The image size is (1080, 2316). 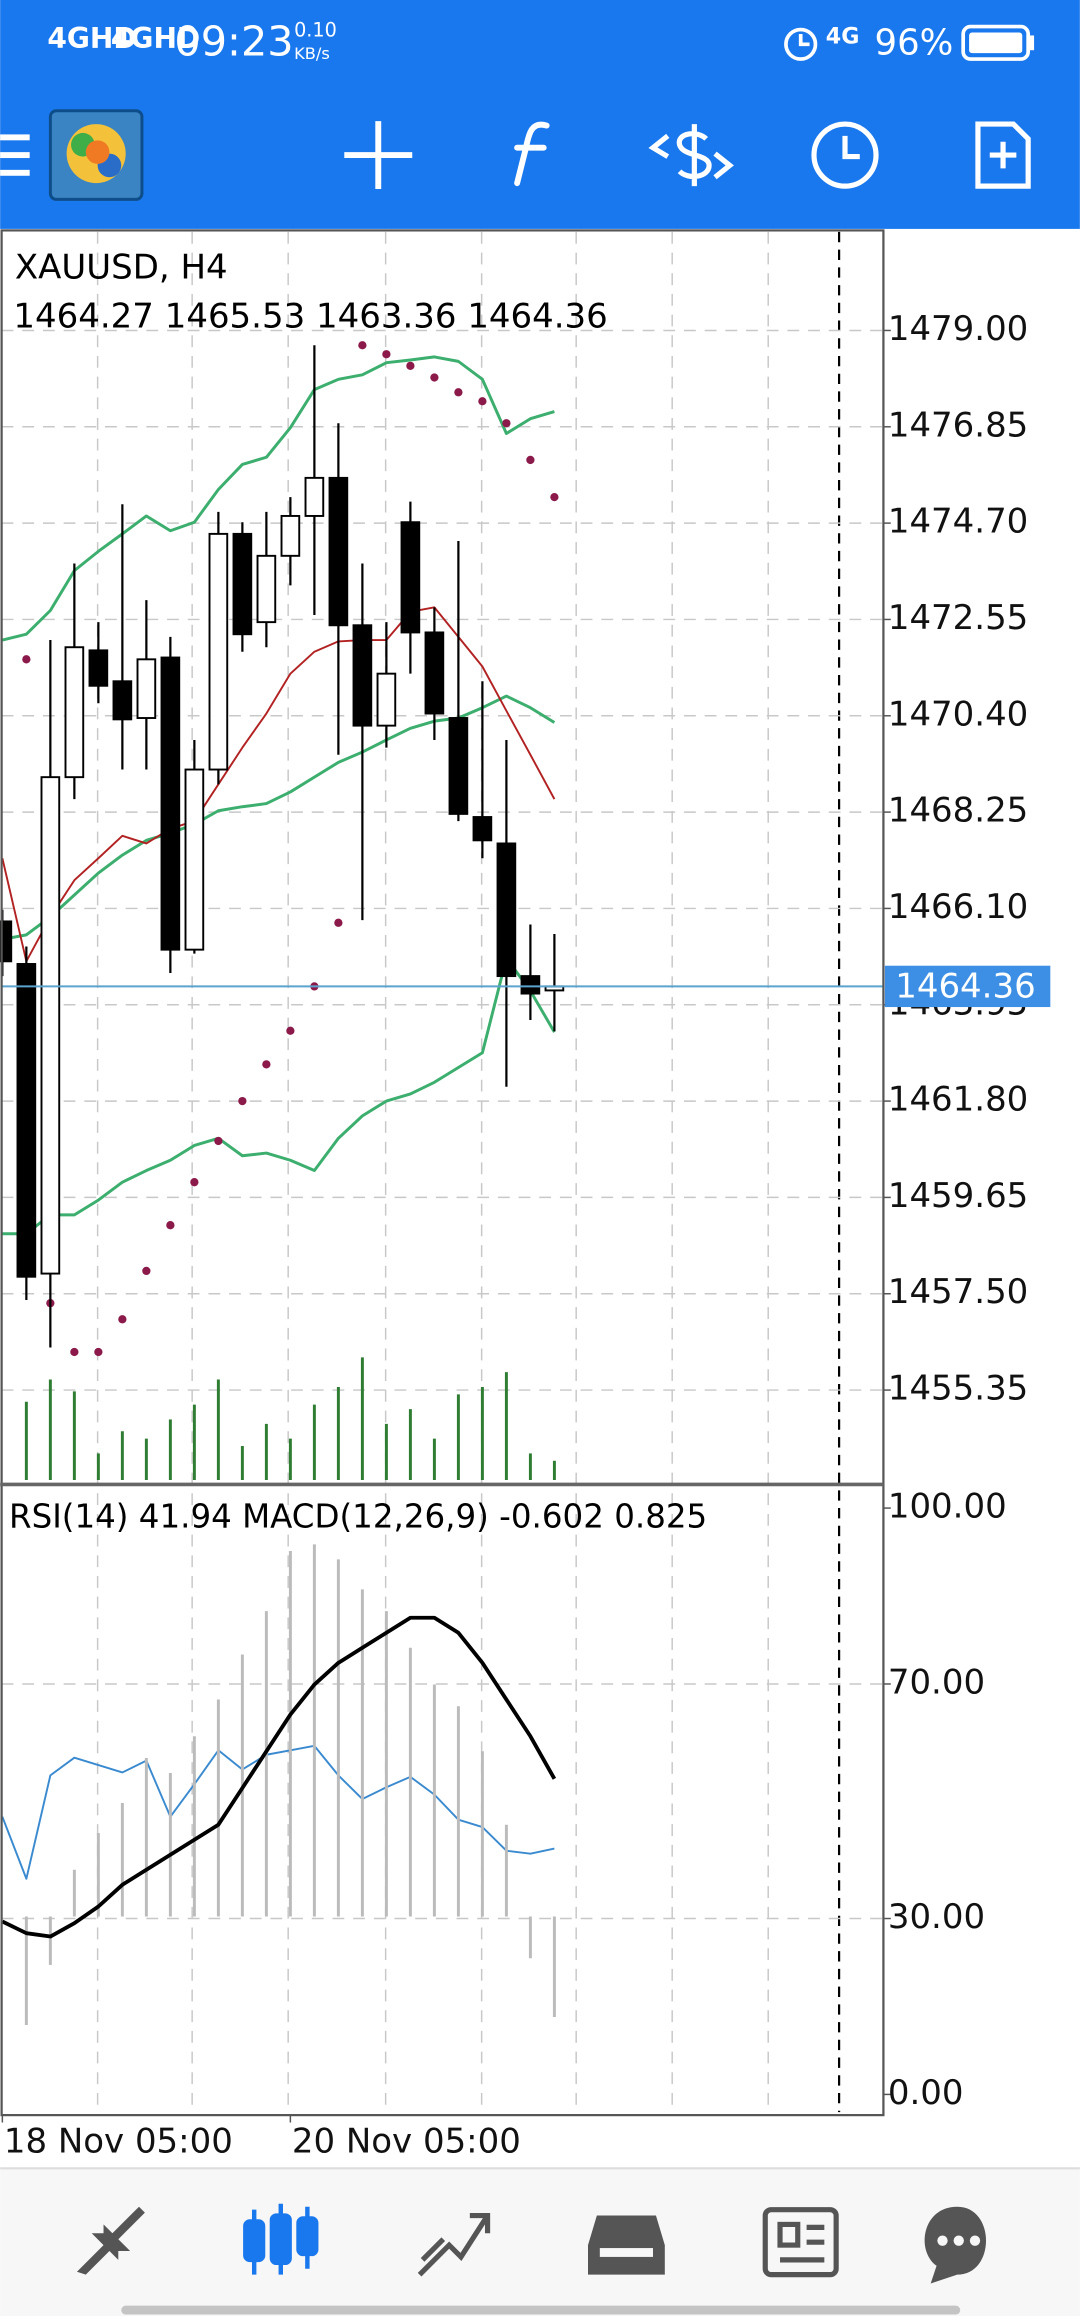 What do you see at coordinates (845, 155) in the screenshot?
I see `period-button` at bounding box center [845, 155].